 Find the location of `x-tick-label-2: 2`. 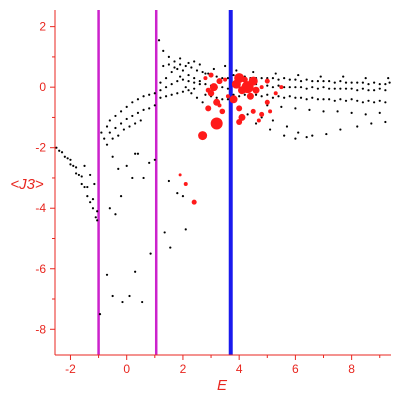

x-tick-label-2: 2 is located at coordinates (183, 369).